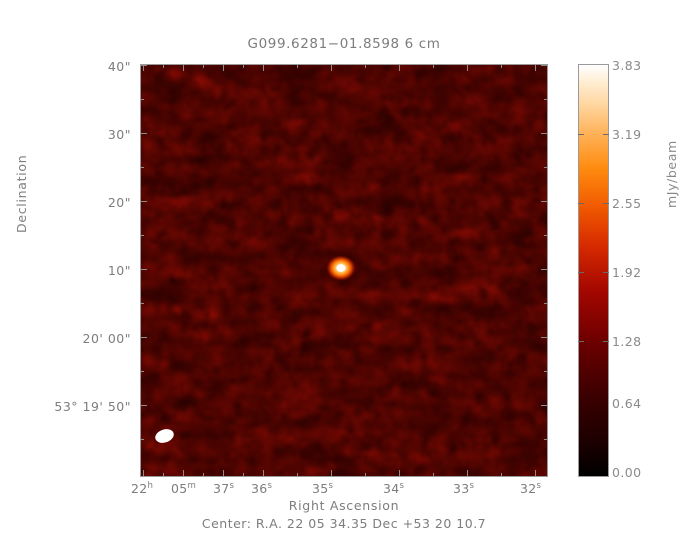  What do you see at coordinates (593, 270) in the screenshot?
I see `colorbar` at bounding box center [593, 270].